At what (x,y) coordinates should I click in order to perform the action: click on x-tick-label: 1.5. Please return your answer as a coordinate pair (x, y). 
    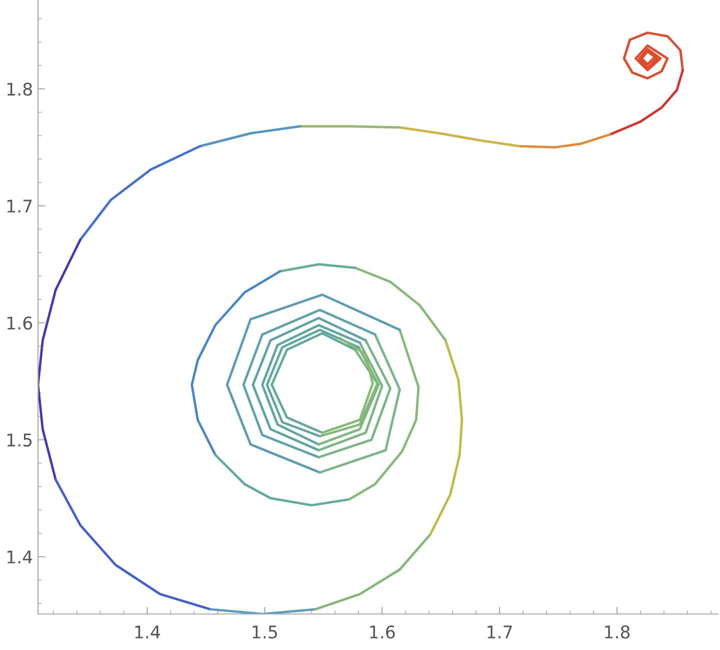
    Looking at the image, I should click on (264, 632).